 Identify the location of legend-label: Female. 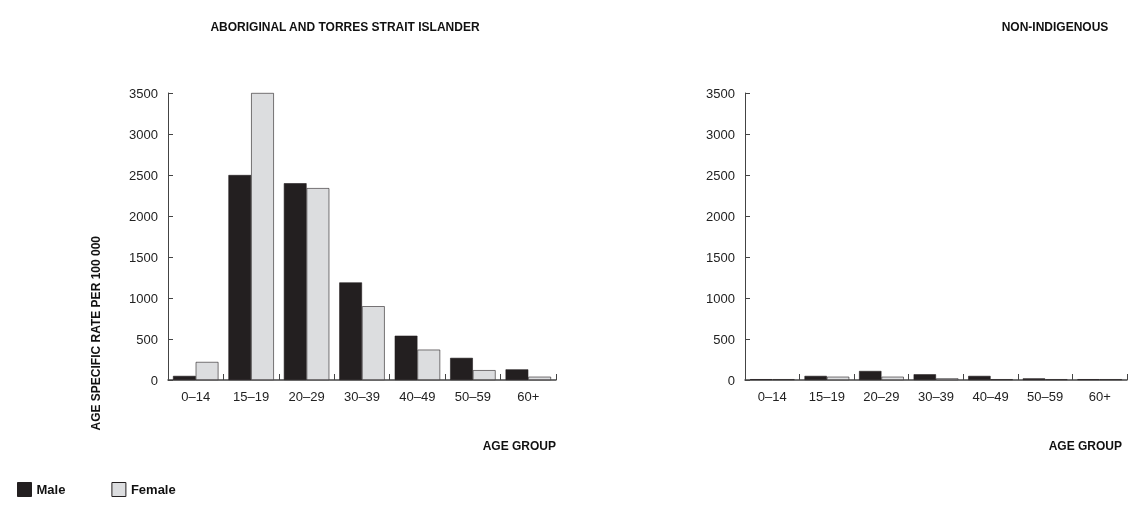
(153, 489).